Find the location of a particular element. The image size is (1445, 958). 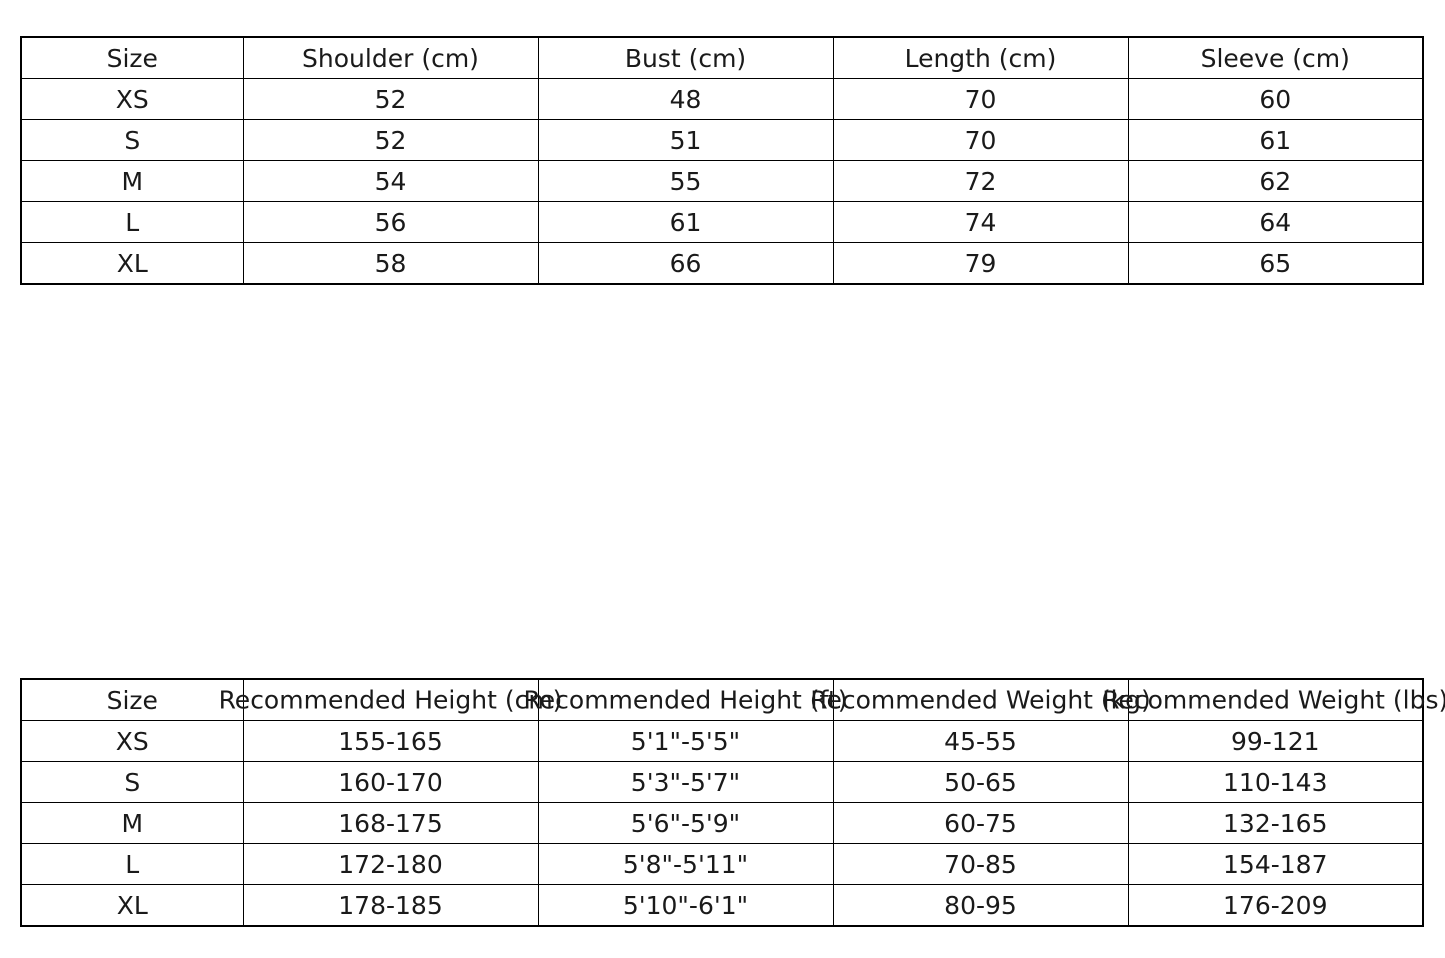

cell-height-ft: 5'3"-5'7" is located at coordinates (685, 782).